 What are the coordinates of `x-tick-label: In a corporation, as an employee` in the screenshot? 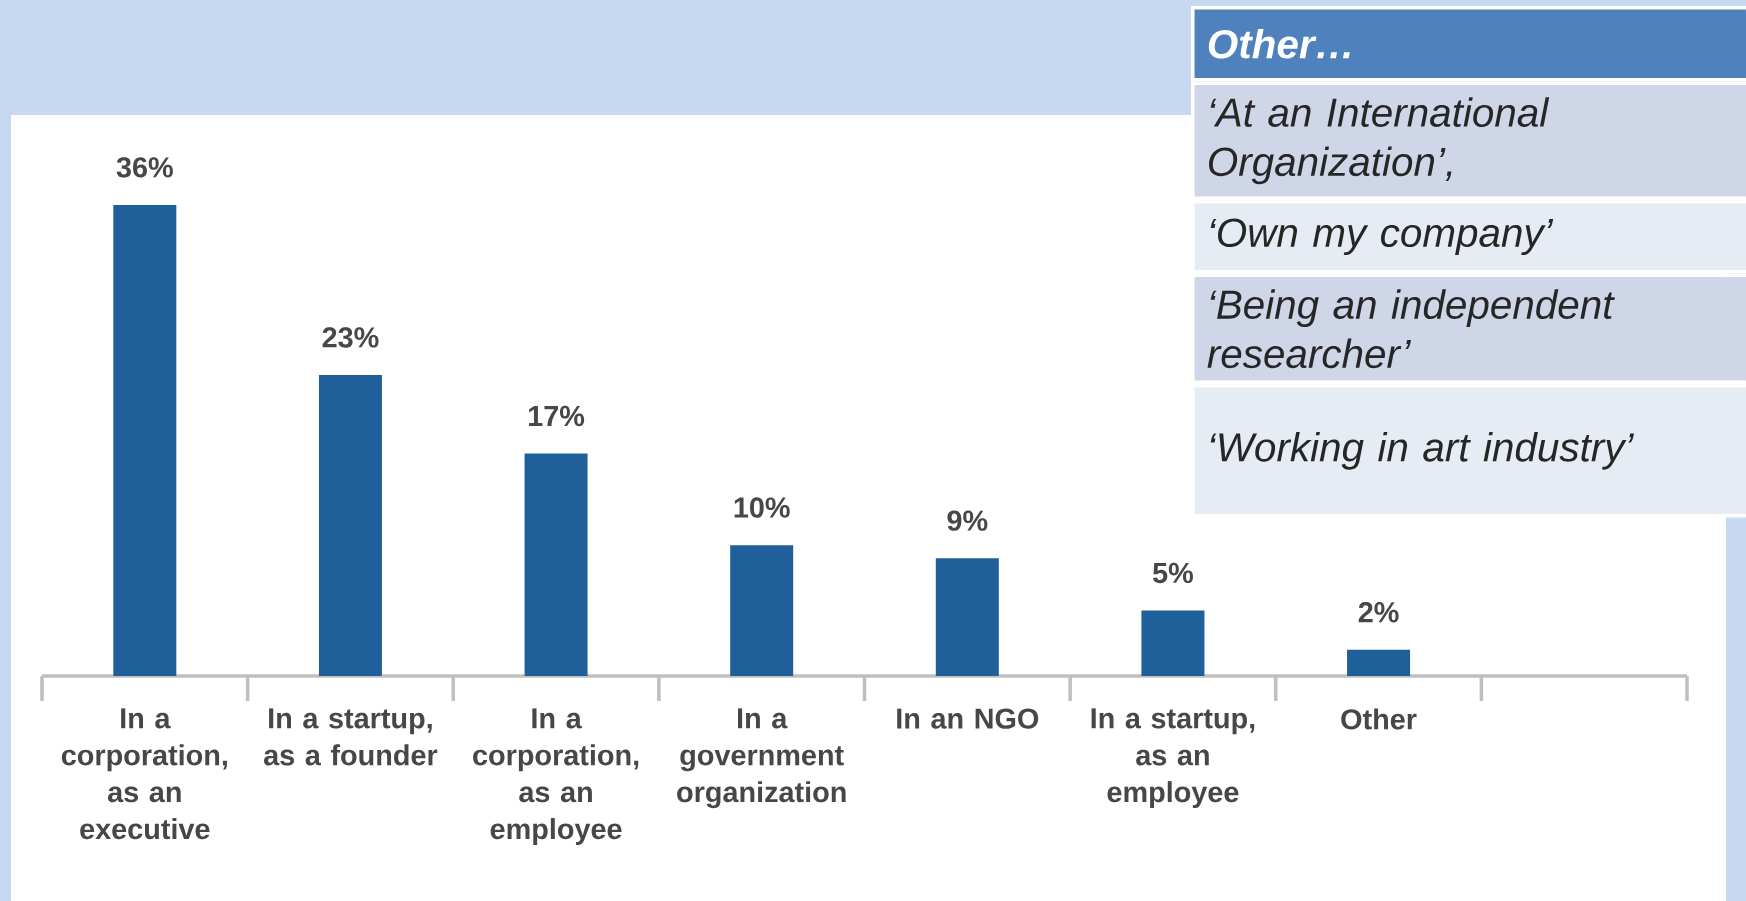 It's located at (556, 776).